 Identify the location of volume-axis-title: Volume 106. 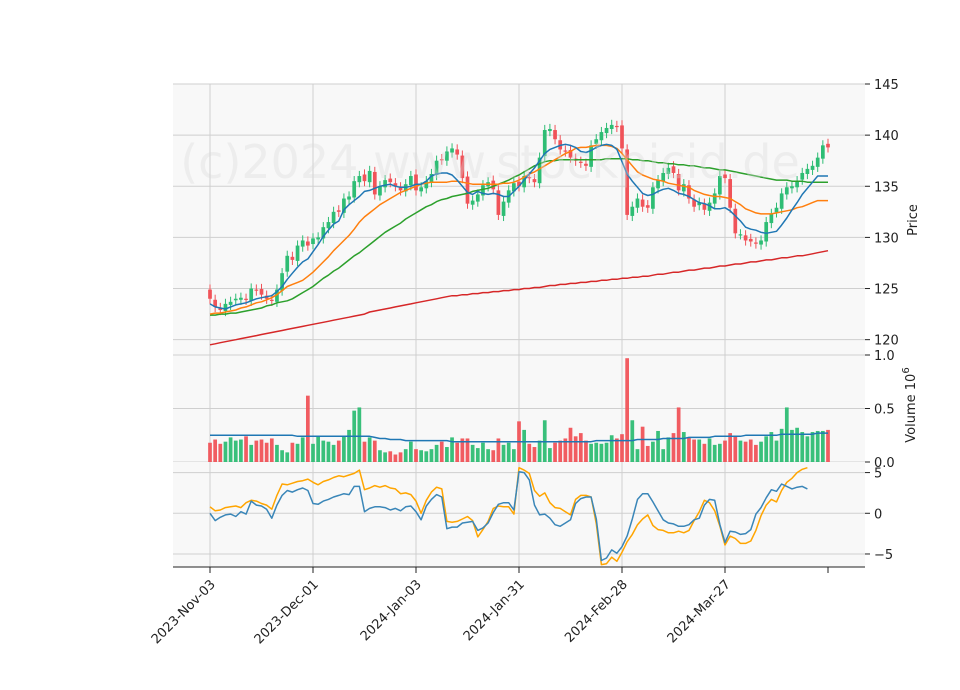
(910, 404).